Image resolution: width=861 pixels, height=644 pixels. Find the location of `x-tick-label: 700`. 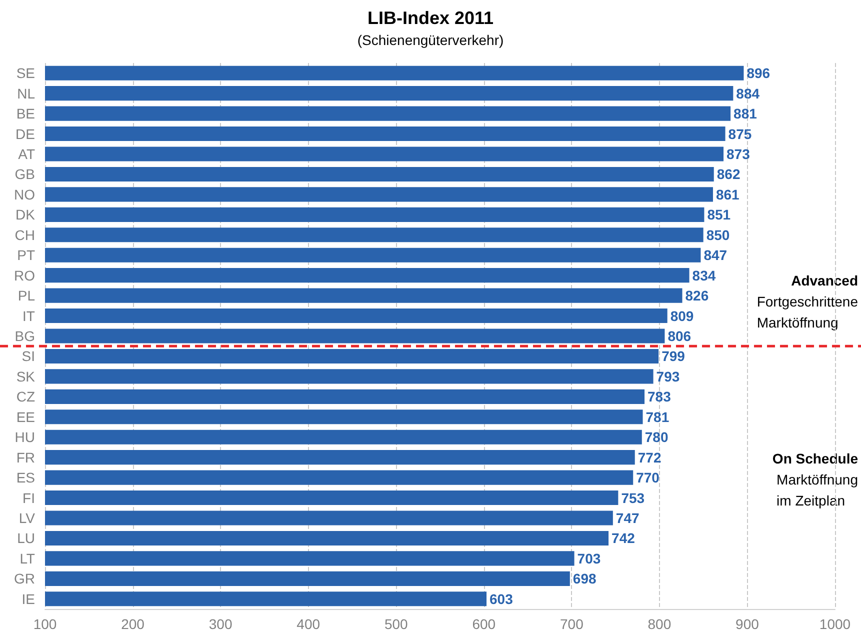

x-tick-label: 700 is located at coordinates (572, 624).